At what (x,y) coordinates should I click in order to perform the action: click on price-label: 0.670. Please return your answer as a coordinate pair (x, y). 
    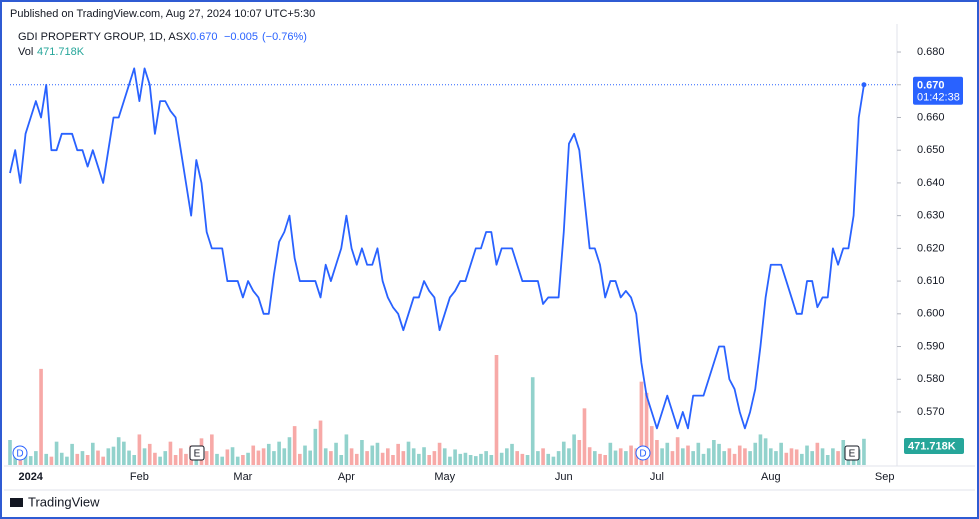
    Looking at the image, I should click on (931, 86).